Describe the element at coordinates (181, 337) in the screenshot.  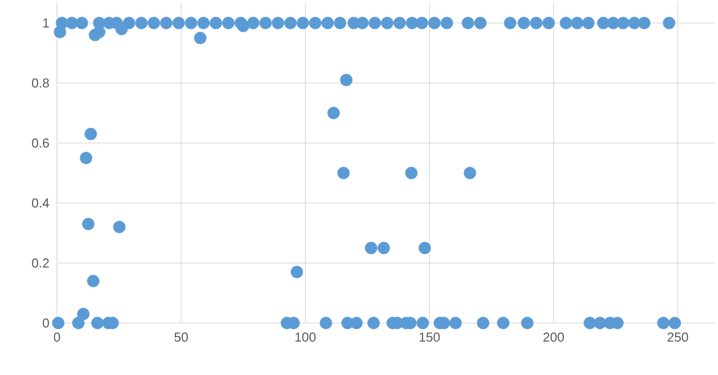
I see `x-tick-label: 50` at that location.